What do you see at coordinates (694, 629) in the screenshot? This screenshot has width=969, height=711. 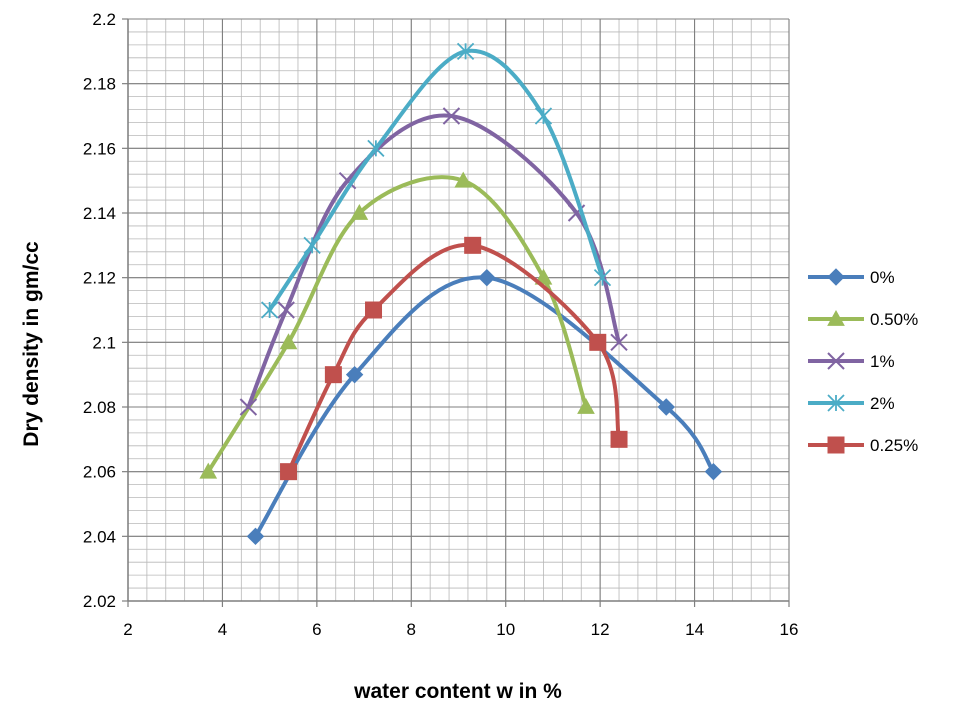 I see `x-tick-label: 14` at bounding box center [694, 629].